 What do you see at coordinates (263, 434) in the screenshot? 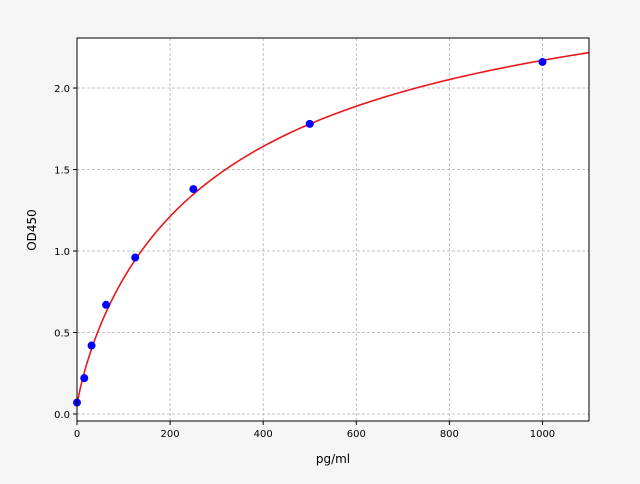
I see `x-tick-label: 400` at bounding box center [263, 434].